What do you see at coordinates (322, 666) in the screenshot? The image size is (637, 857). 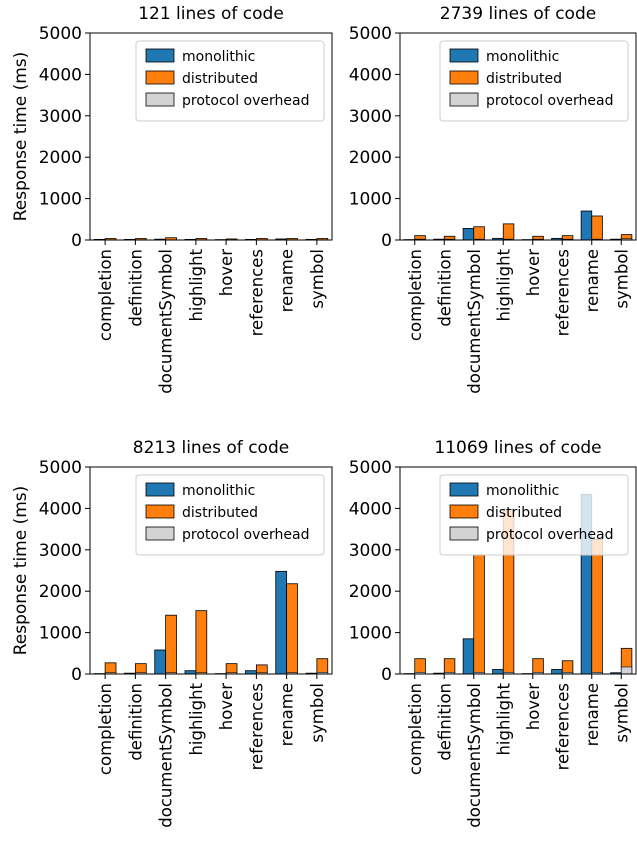 I see `bar-distributed-symbol` at bounding box center [322, 666].